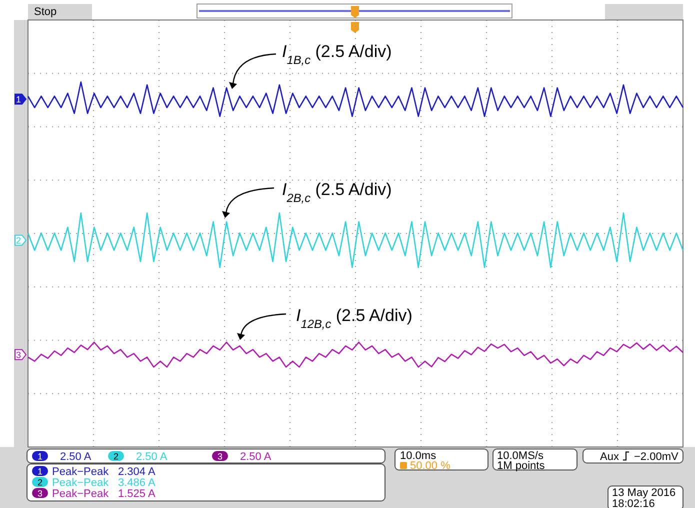 The image size is (695, 508). Describe the element at coordinates (521, 466) in the screenshot. I see `text: 1M points` at that location.